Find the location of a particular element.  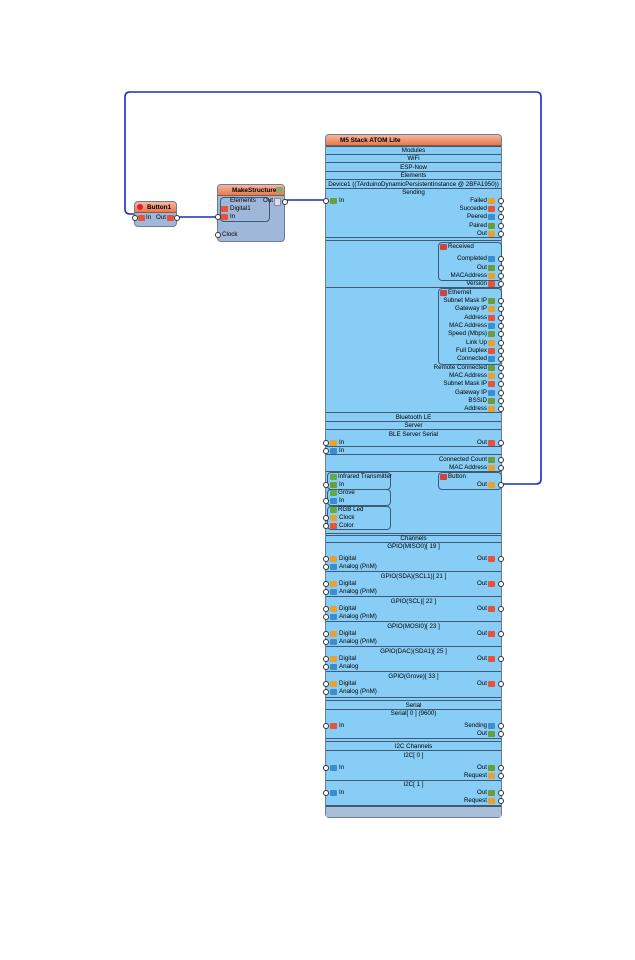

makestructure1-title: MakeStructure1 is located at coordinates (251, 190).